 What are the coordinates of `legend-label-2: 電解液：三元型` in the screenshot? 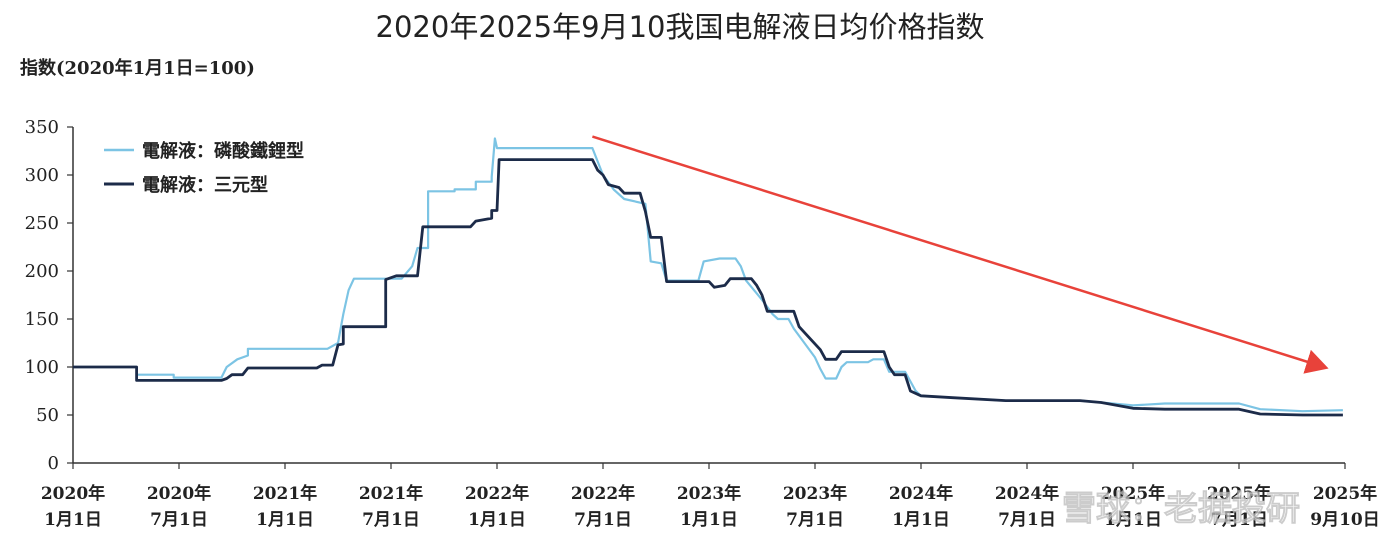 It's located at (205, 185).